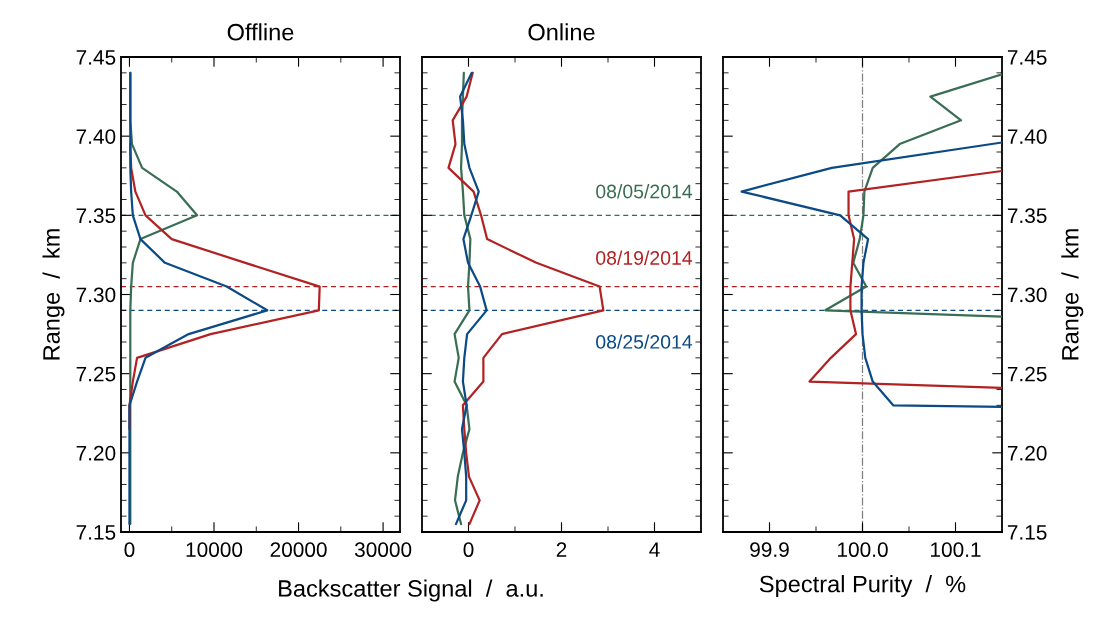 The height and width of the screenshot is (623, 1116). I want to click on x-axis-title: Backscatter Signal / a.u., so click(411, 590).